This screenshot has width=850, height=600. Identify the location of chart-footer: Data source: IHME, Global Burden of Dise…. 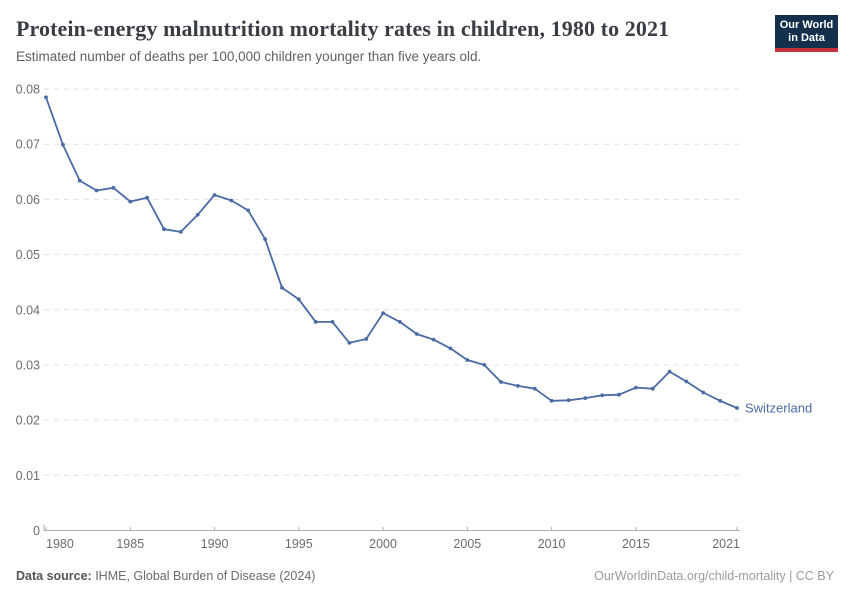
(425, 576).